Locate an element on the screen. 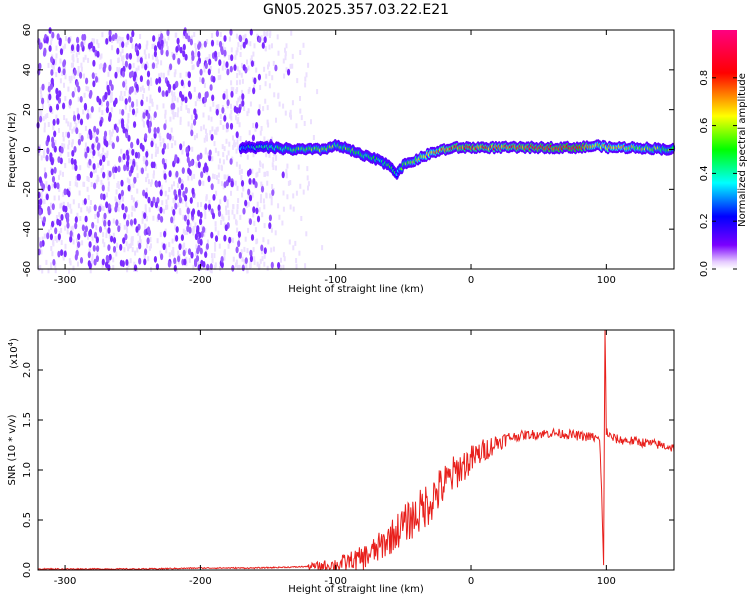 The image size is (750, 600). y-tick-label: -60 is located at coordinates (27, 269).